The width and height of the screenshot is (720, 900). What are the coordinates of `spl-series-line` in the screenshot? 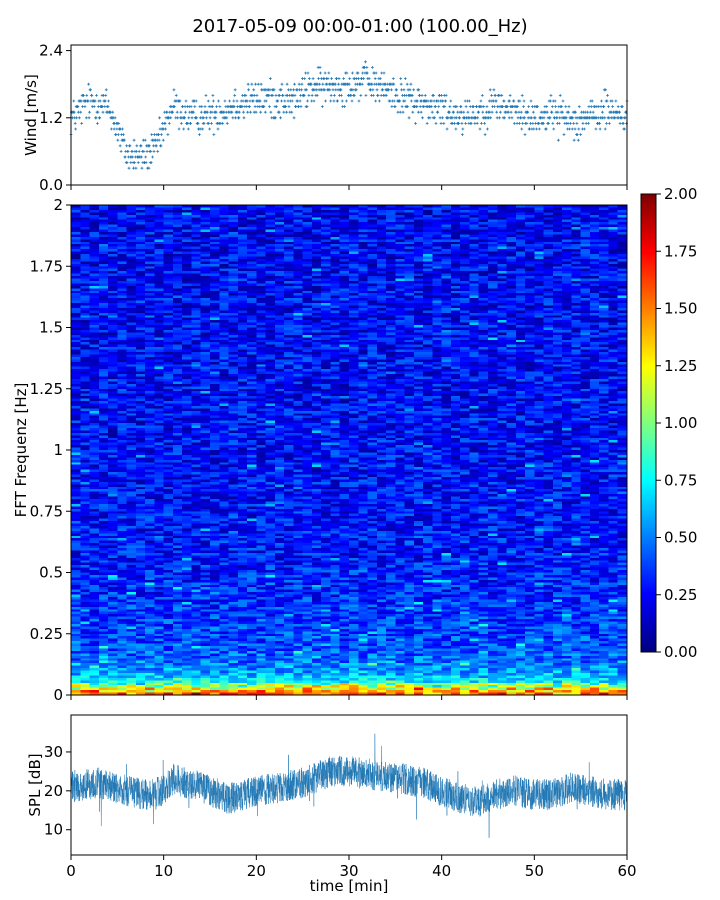 It's located at (349, 785).